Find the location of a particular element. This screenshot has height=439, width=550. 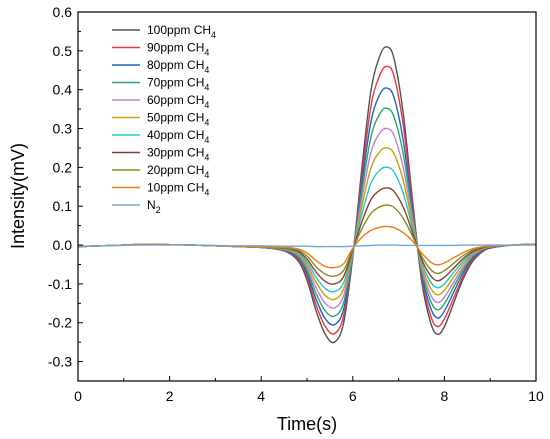

series-line is located at coordinates (306, 246).